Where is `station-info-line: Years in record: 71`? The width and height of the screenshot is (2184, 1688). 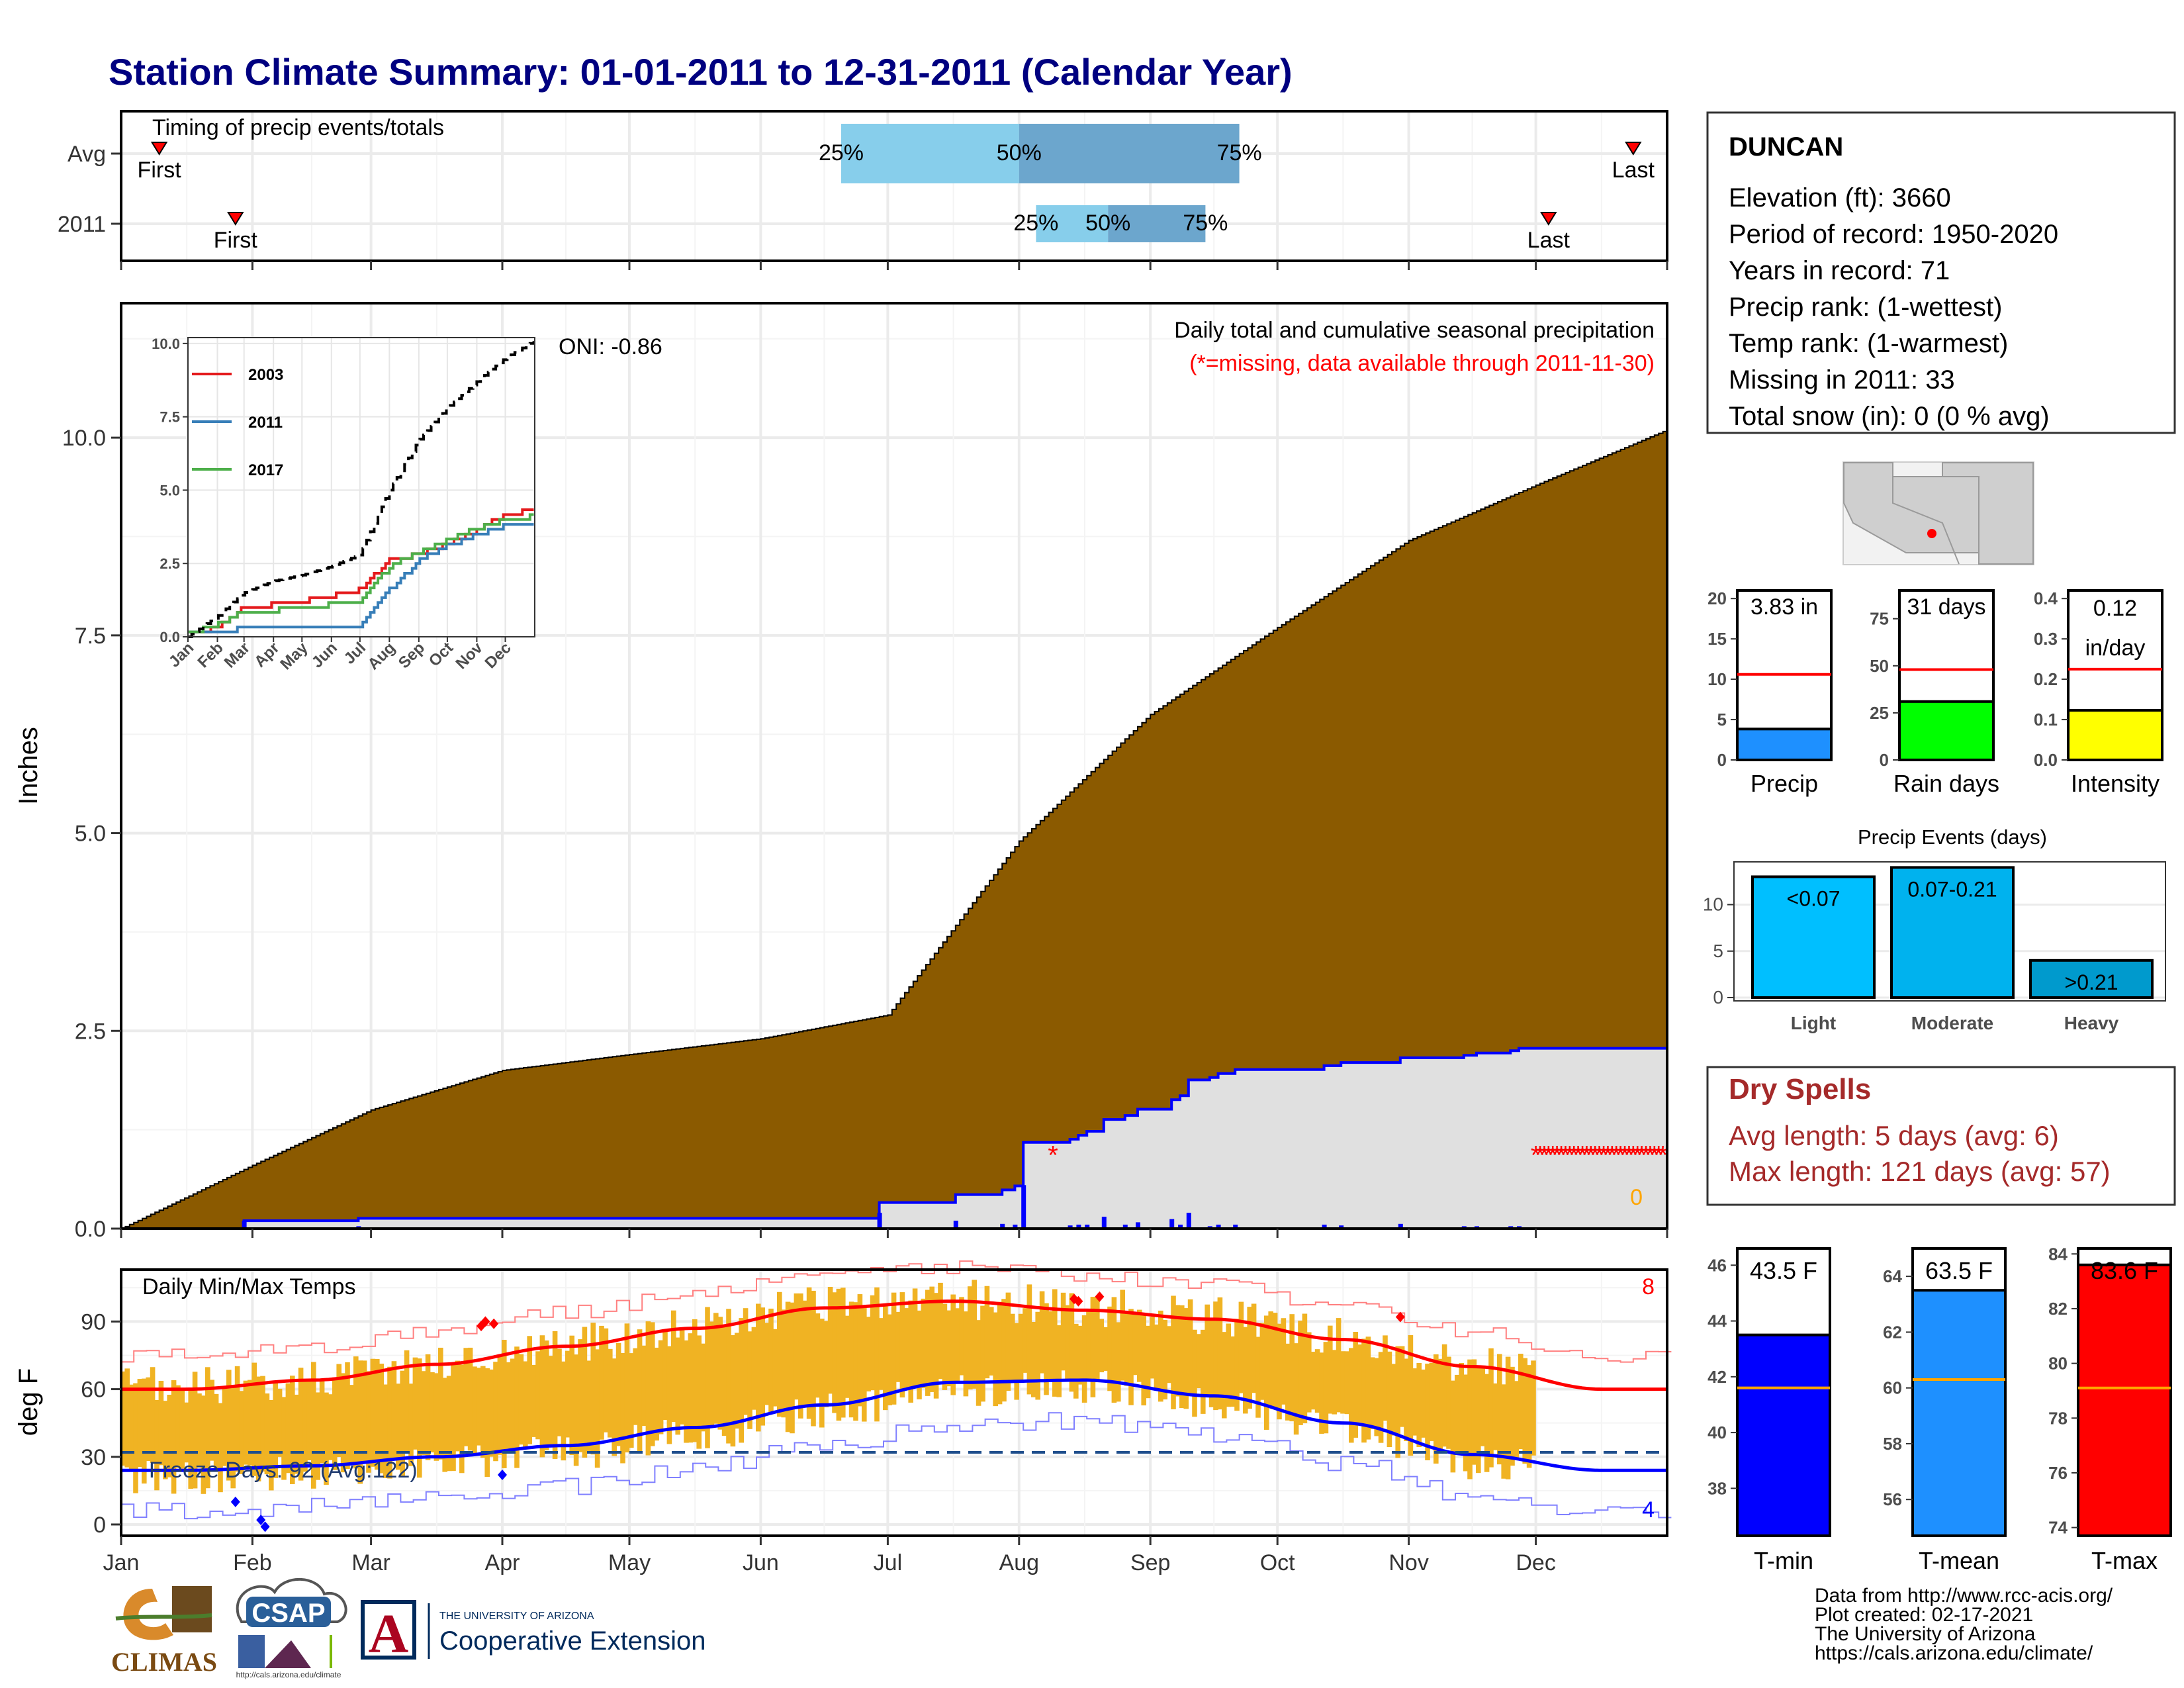
station-info-line: Years in record: 71 is located at coordinates (1840, 270).